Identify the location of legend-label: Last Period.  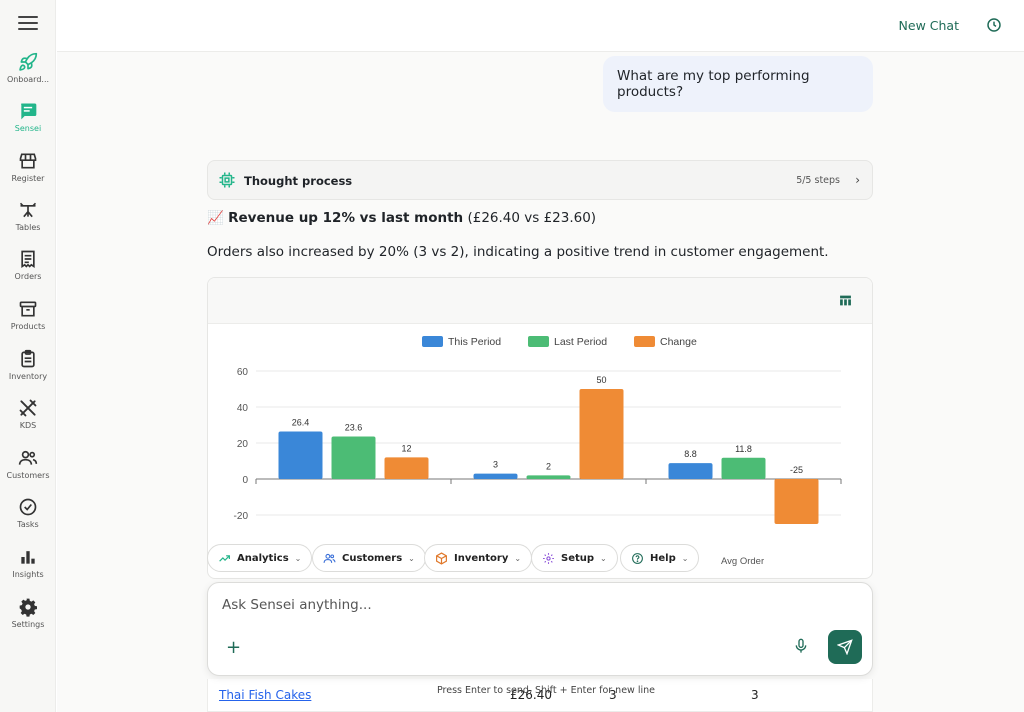
(580, 342).